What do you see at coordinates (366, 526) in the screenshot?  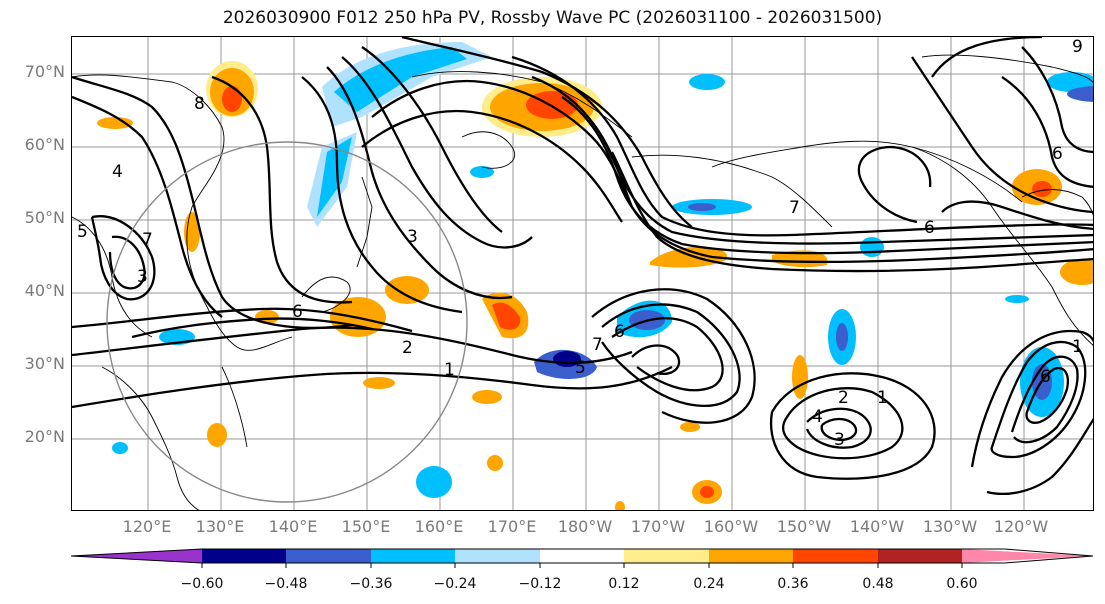 I see `lon-label: 150°E` at bounding box center [366, 526].